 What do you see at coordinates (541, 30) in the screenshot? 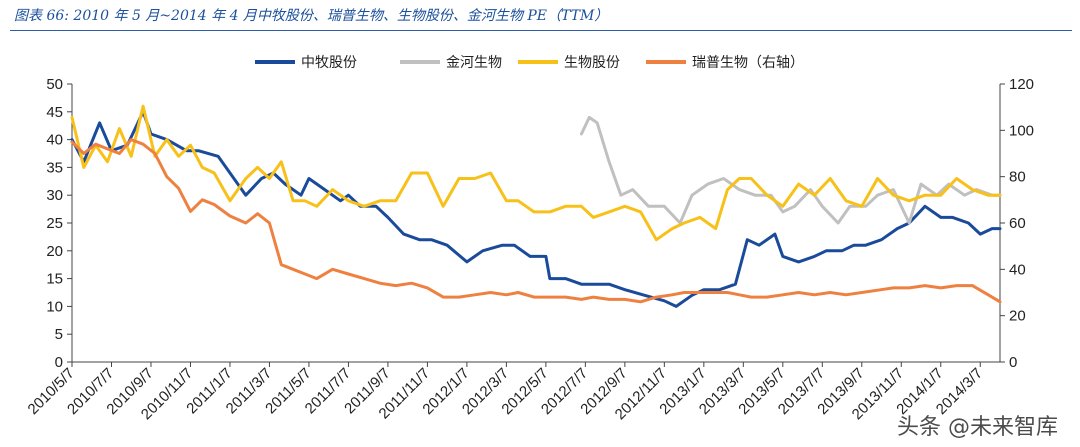
I see `title-divider` at bounding box center [541, 30].